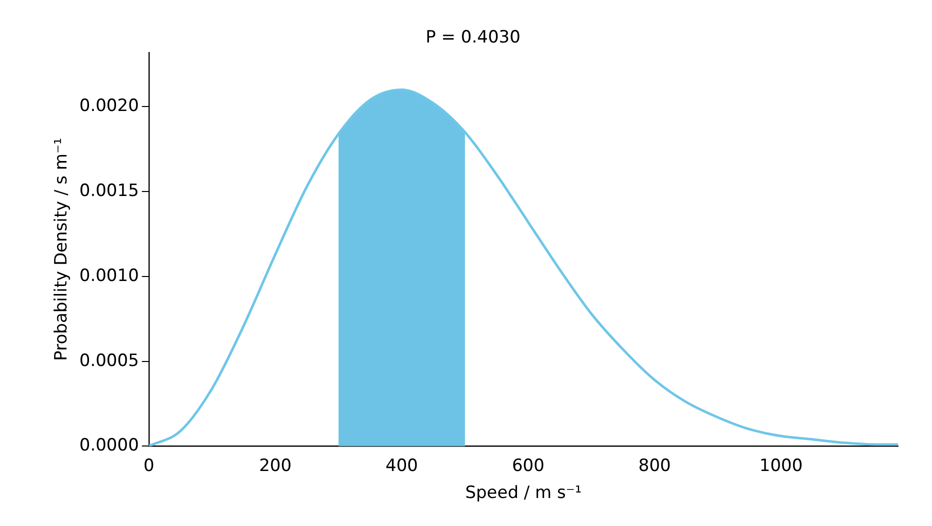 The image size is (932, 526). Describe the element at coordinates (654, 466) in the screenshot. I see `x-tick-label: 800` at that location.